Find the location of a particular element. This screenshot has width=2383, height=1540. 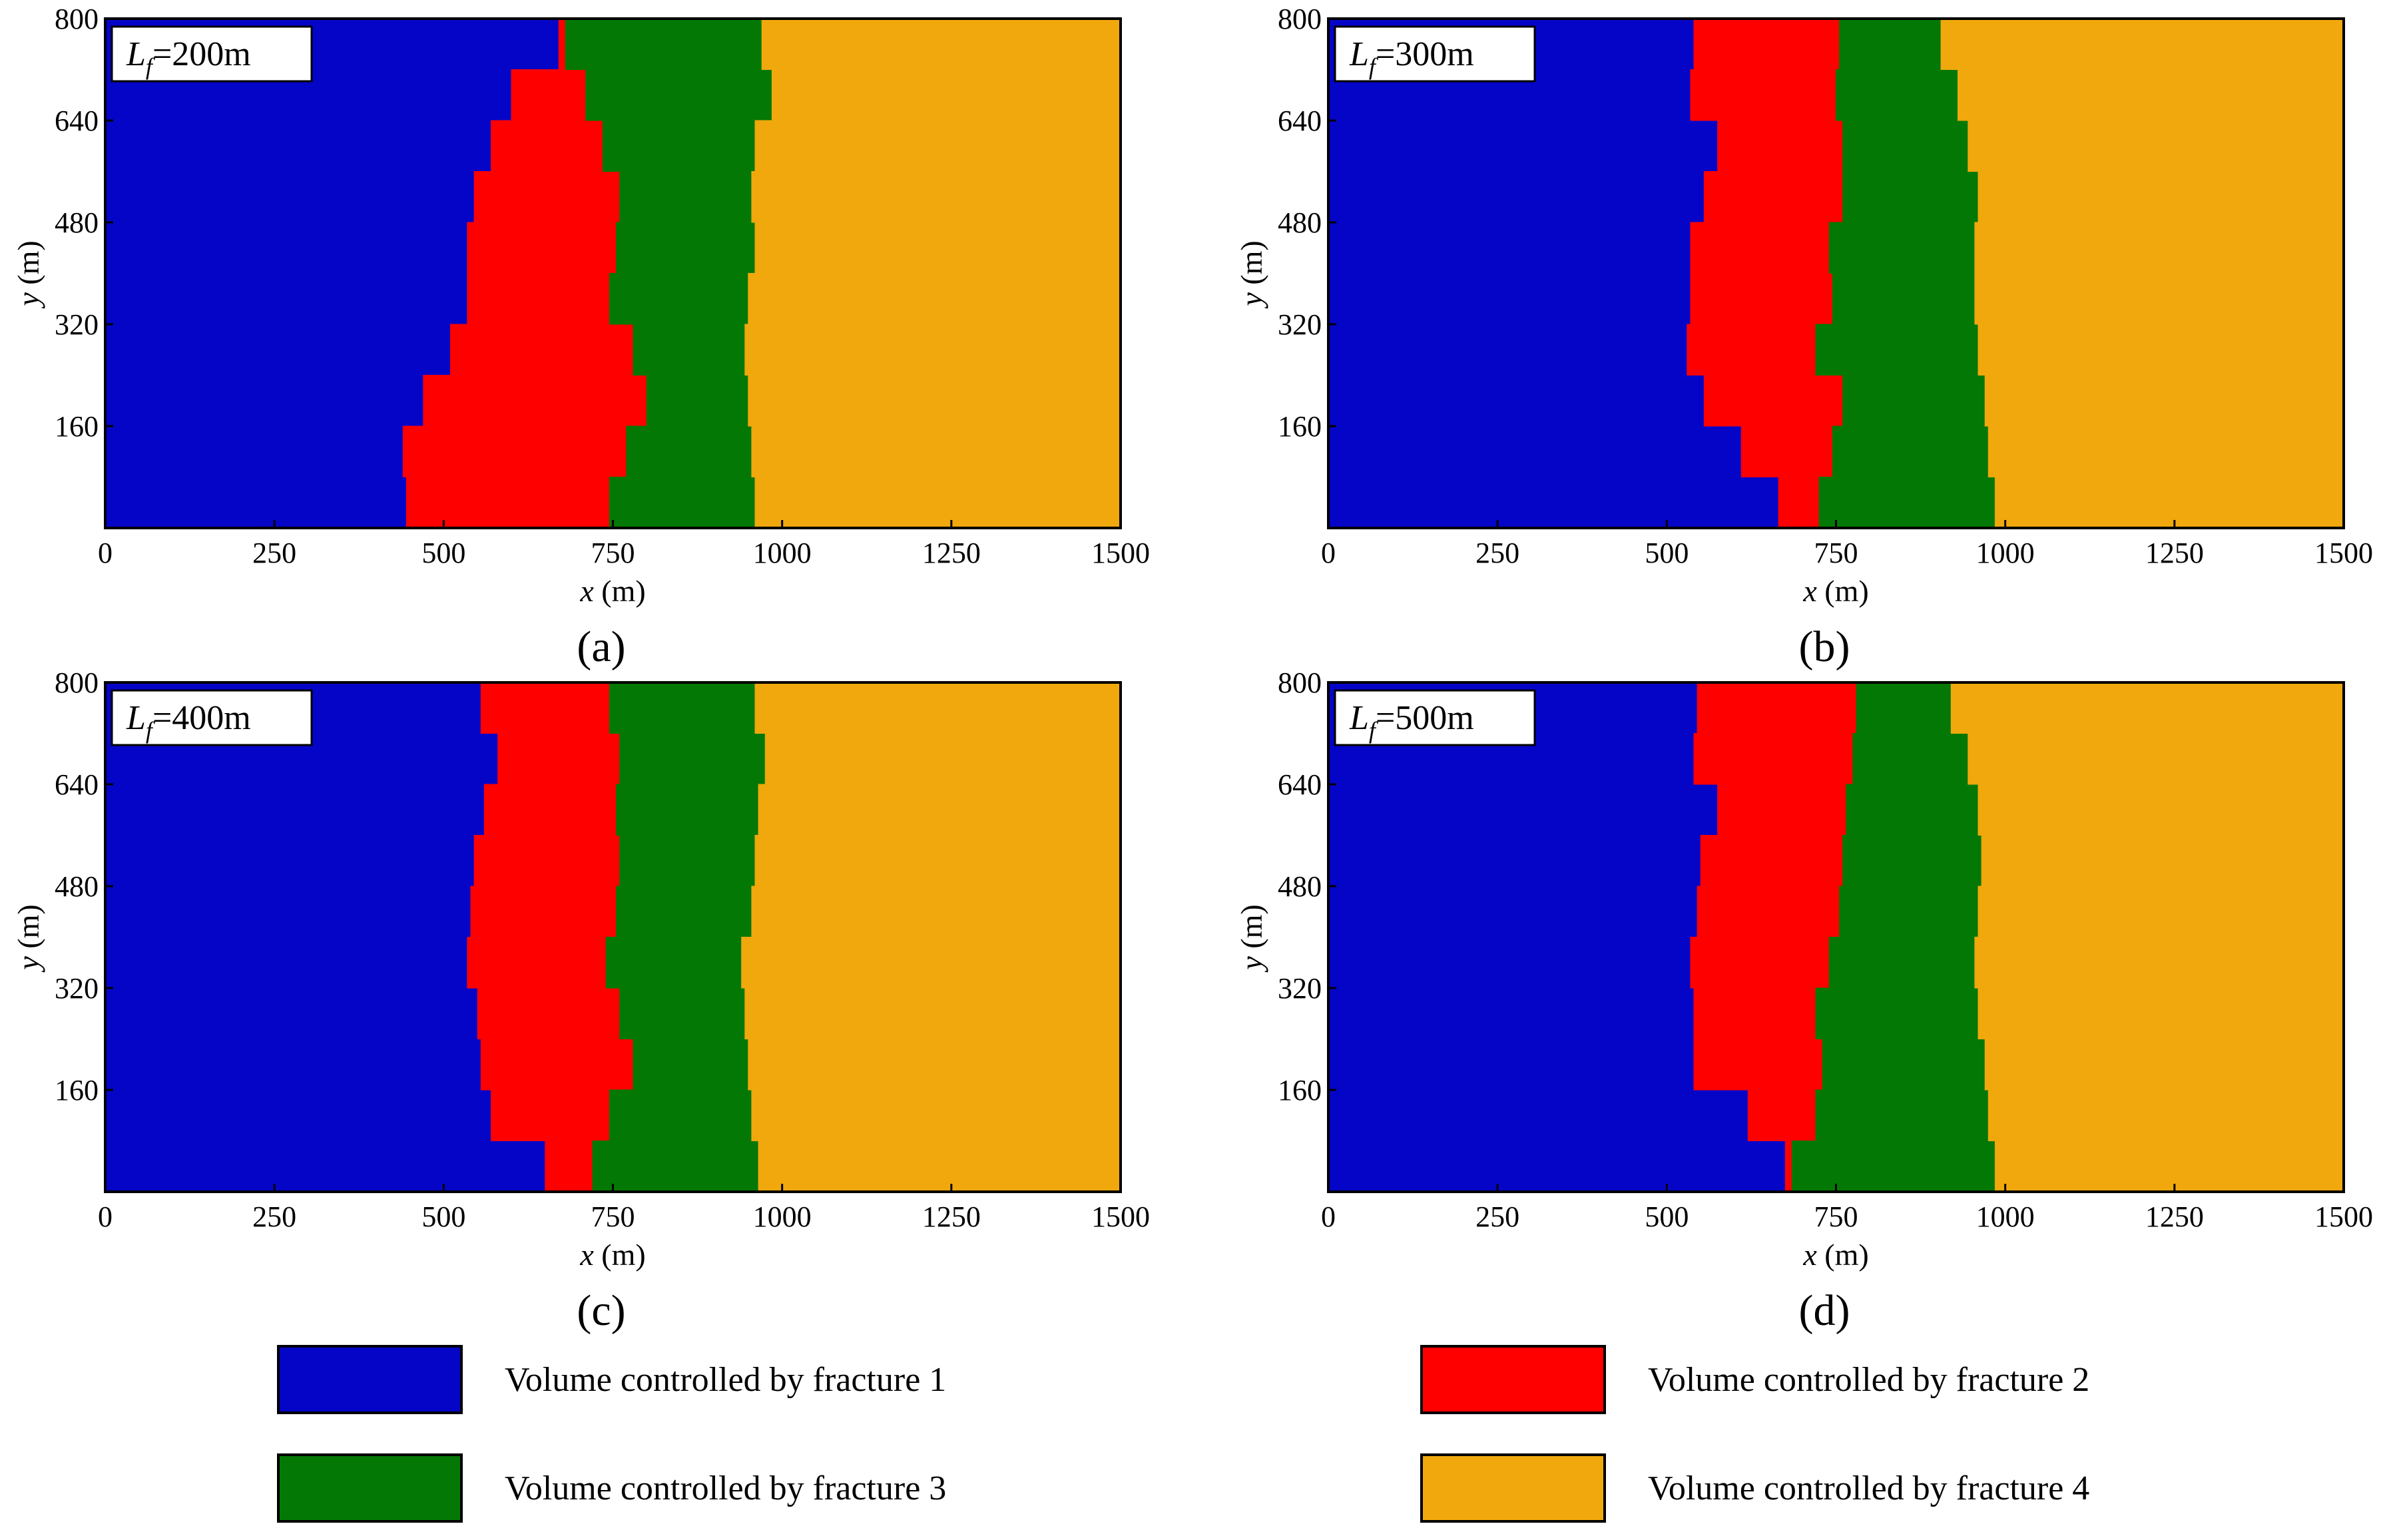

legend-label: Volume controlled by fracture 3 is located at coordinates (725, 1488).